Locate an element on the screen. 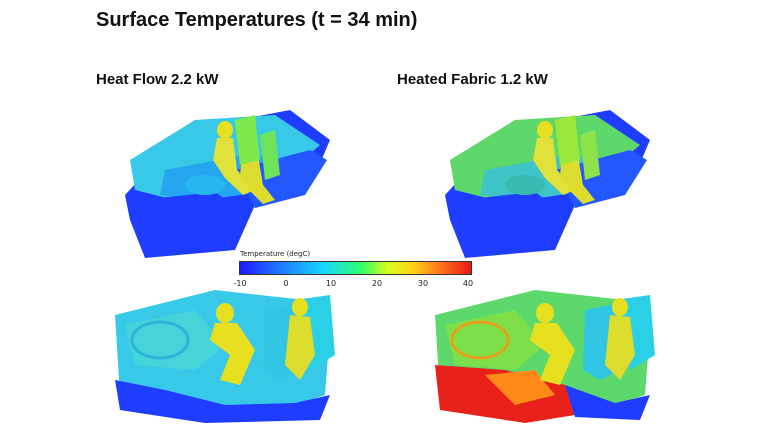  legend-color-bar is located at coordinates (355, 268).